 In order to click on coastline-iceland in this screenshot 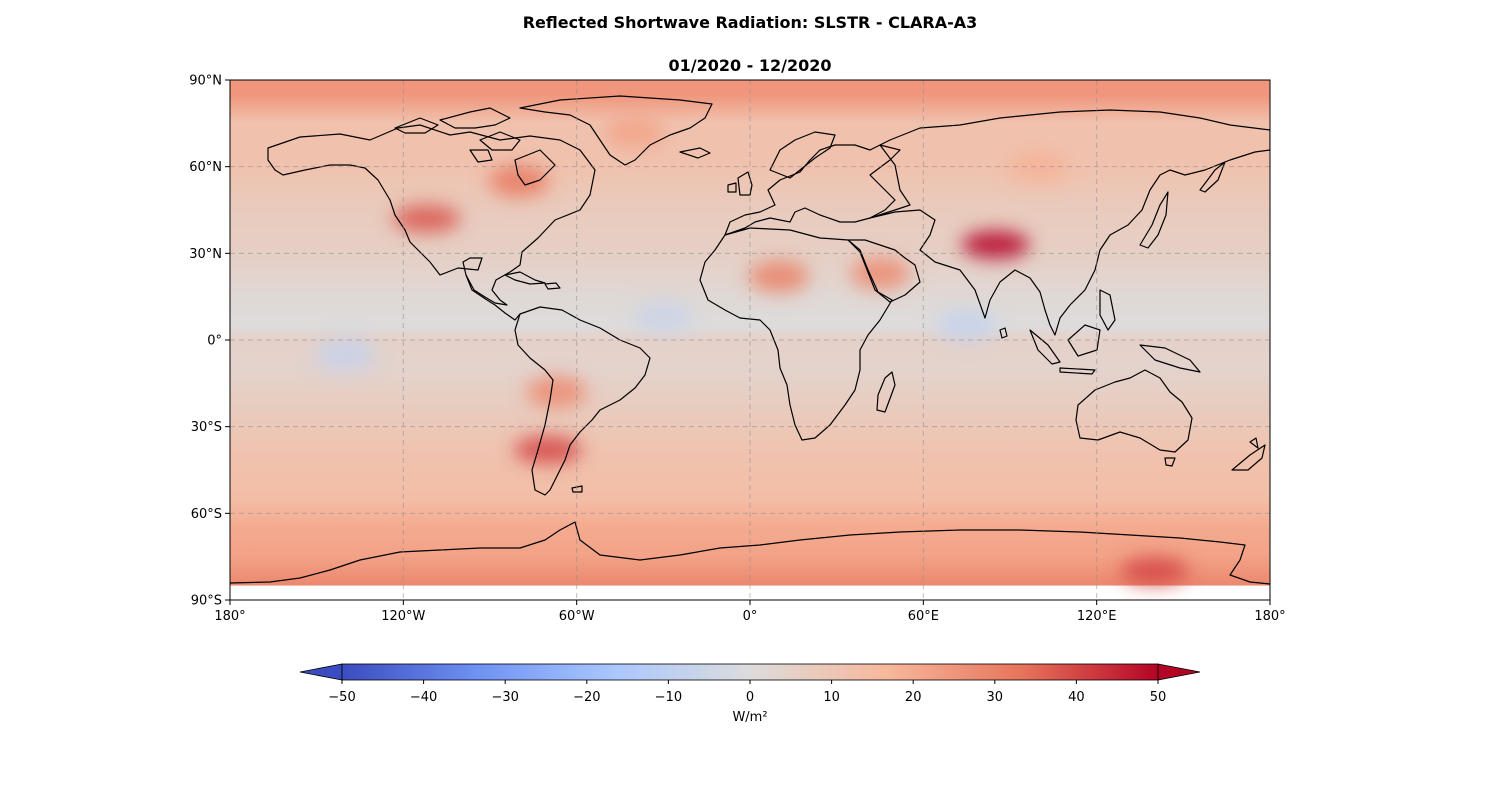, I will do `click(695, 153)`.